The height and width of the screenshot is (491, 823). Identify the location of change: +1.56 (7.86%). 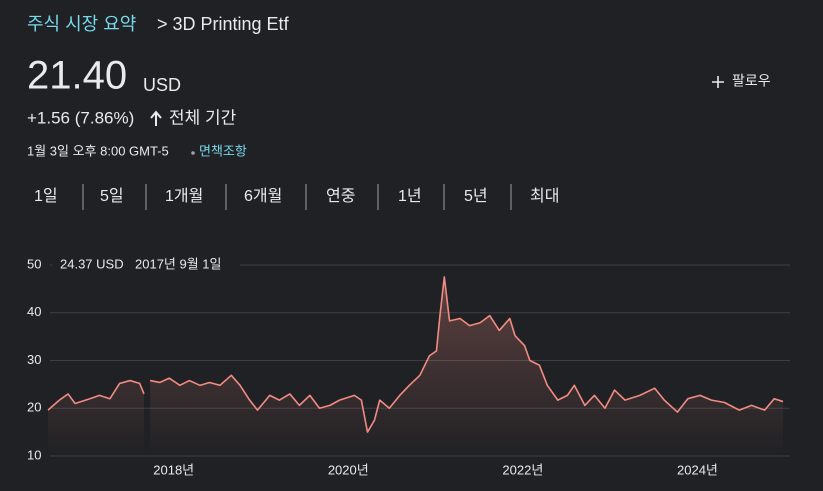
(80, 117).